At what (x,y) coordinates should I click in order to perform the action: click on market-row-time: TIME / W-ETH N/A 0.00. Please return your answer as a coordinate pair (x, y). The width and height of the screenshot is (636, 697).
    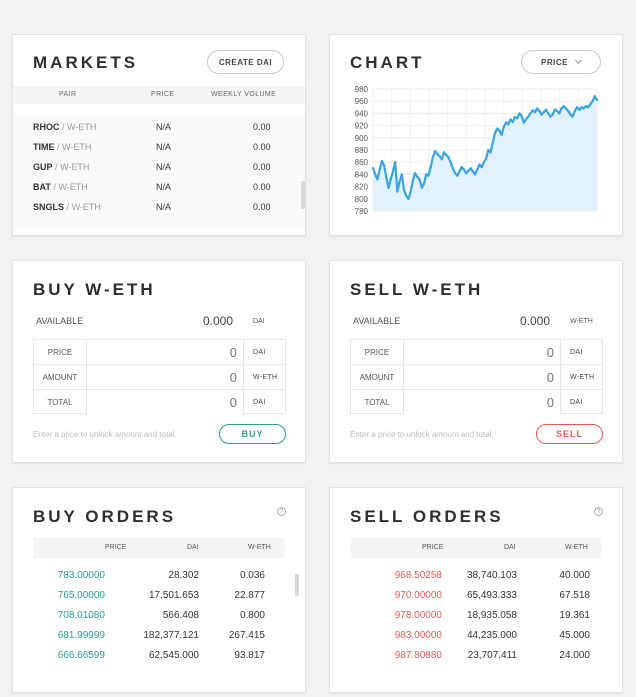
    Looking at the image, I should click on (159, 148).